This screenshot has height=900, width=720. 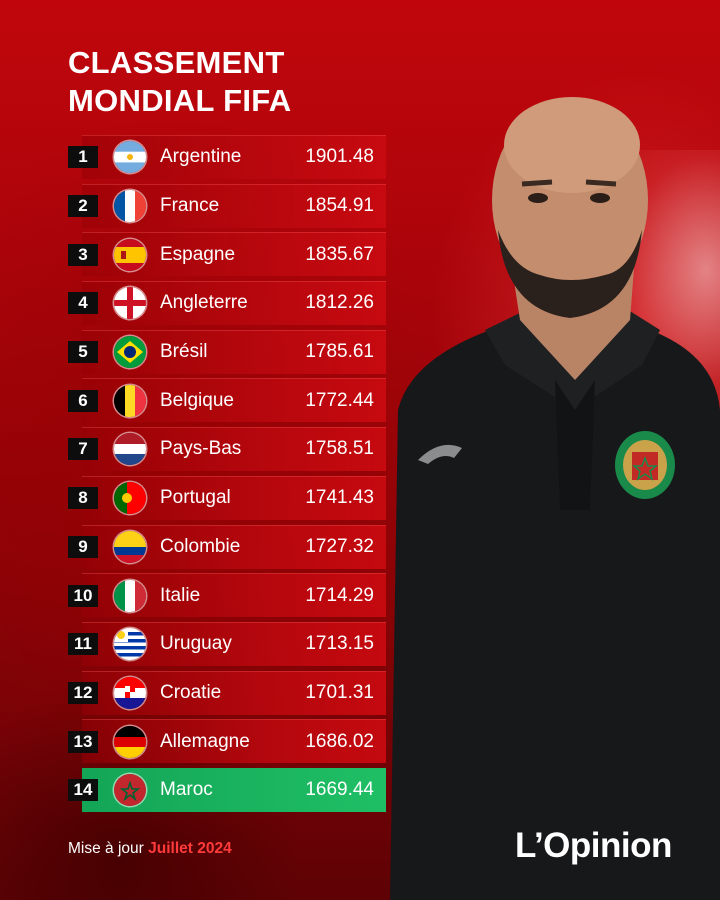 I want to click on rank-number: 9, so click(x=83, y=546).